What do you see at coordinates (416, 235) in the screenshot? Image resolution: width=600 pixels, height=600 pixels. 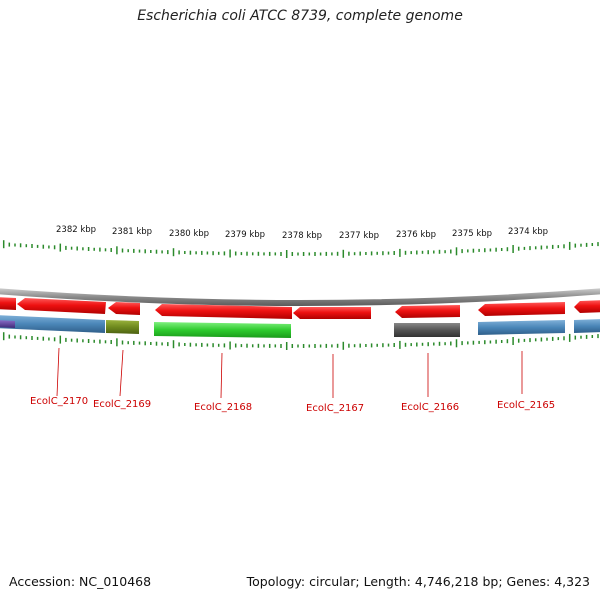 I see `ruler-label: 2376 kbp` at bounding box center [416, 235].